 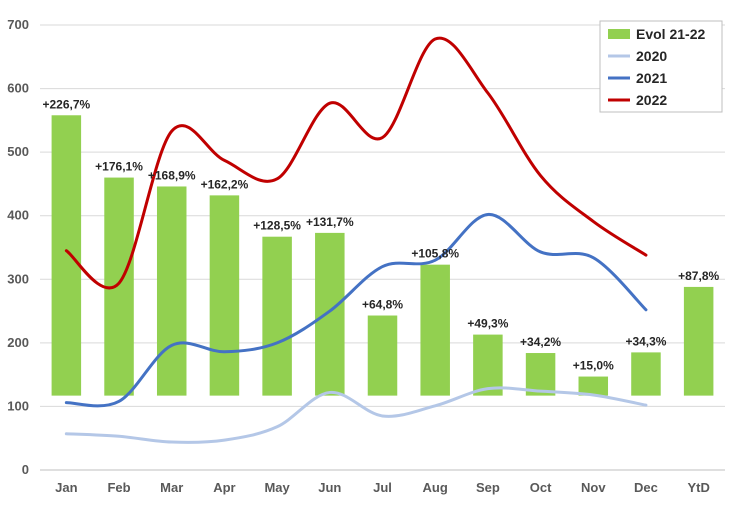 I want to click on bar-data-label: +15,0%, so click(x=593, y=366).